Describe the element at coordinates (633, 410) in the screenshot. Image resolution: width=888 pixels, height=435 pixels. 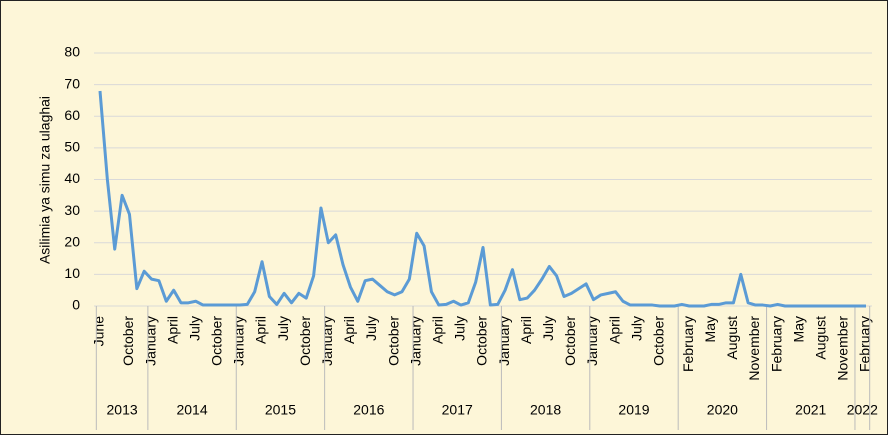
I see `year-label: 2019` at that location.